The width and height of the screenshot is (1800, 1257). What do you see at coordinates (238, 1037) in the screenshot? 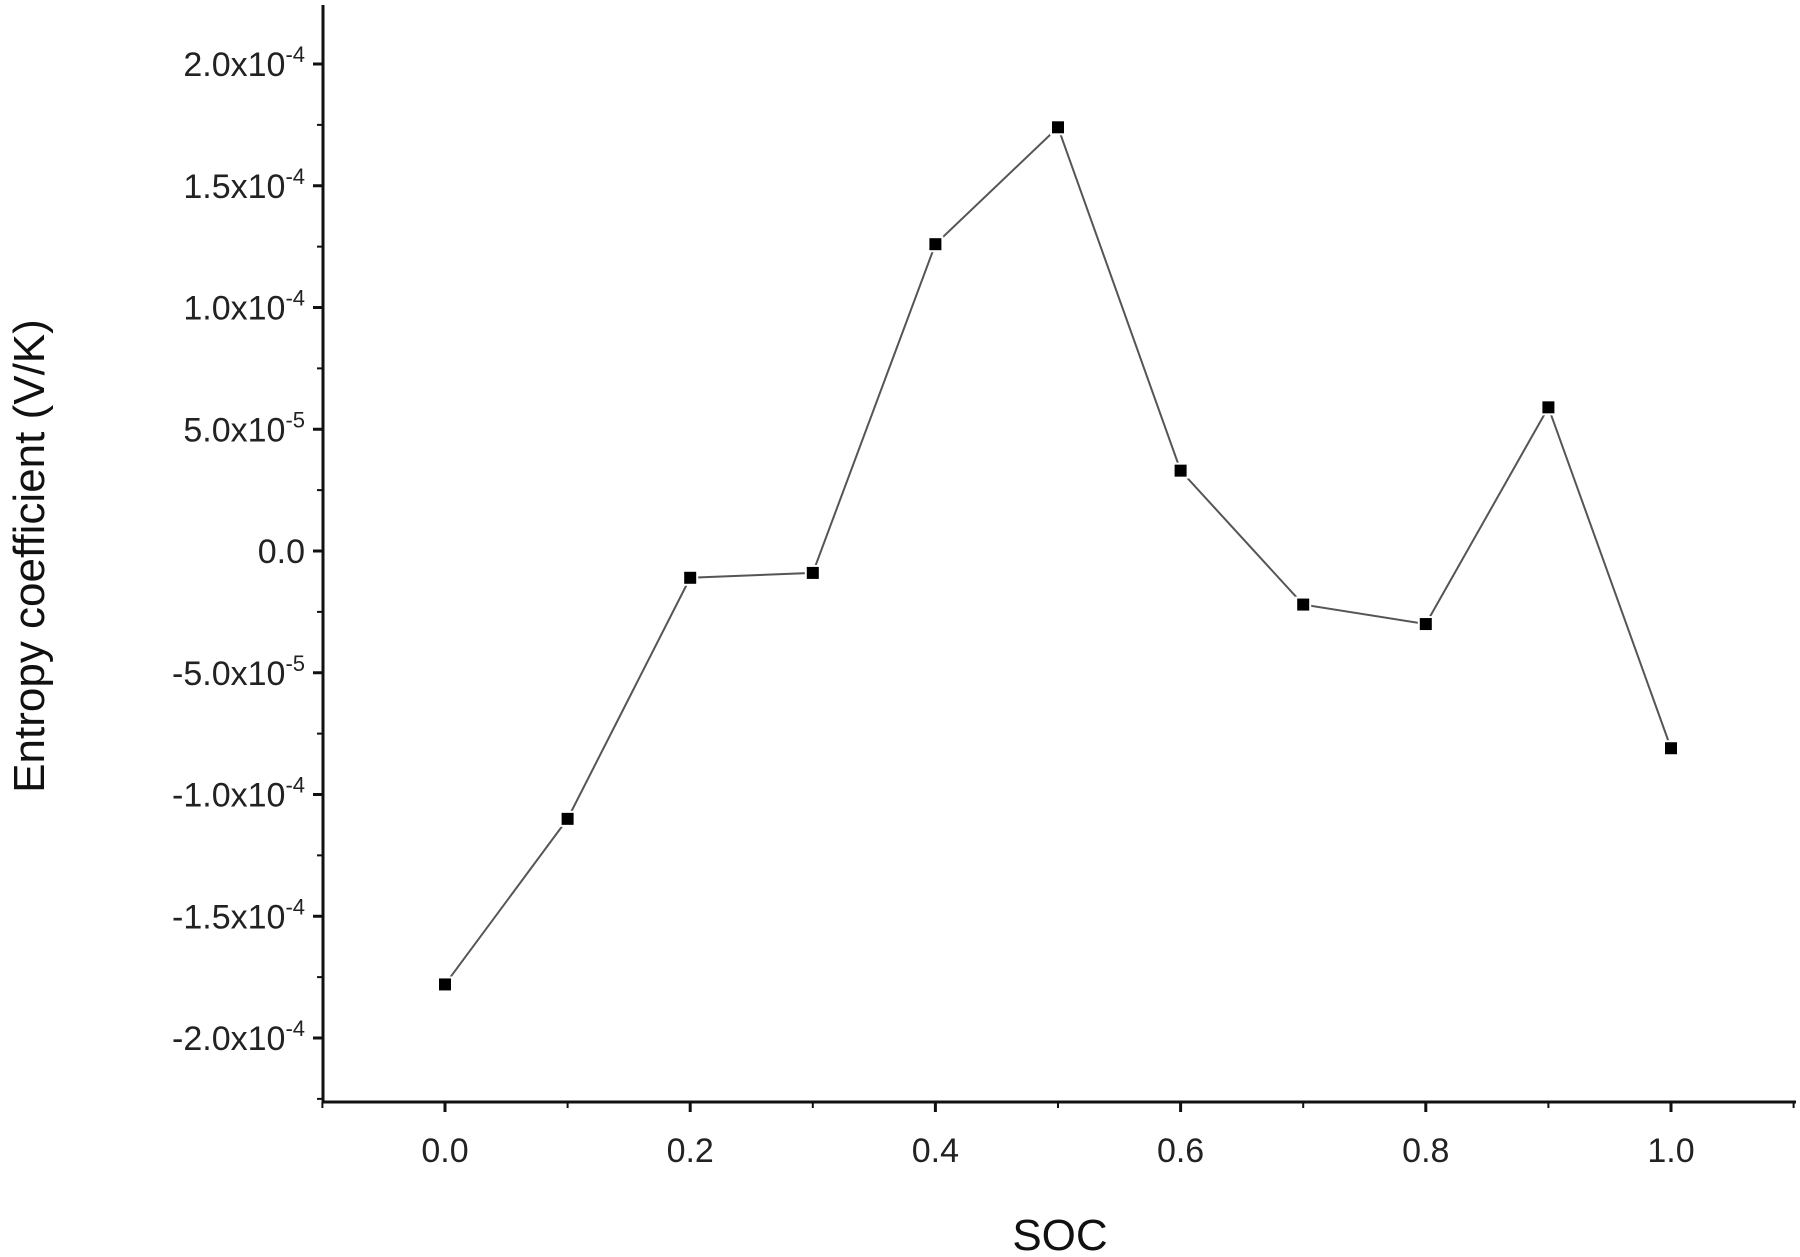
I see `y-tick-label: -2.0x10⁻⁴` at bounding box center [238, 1037].